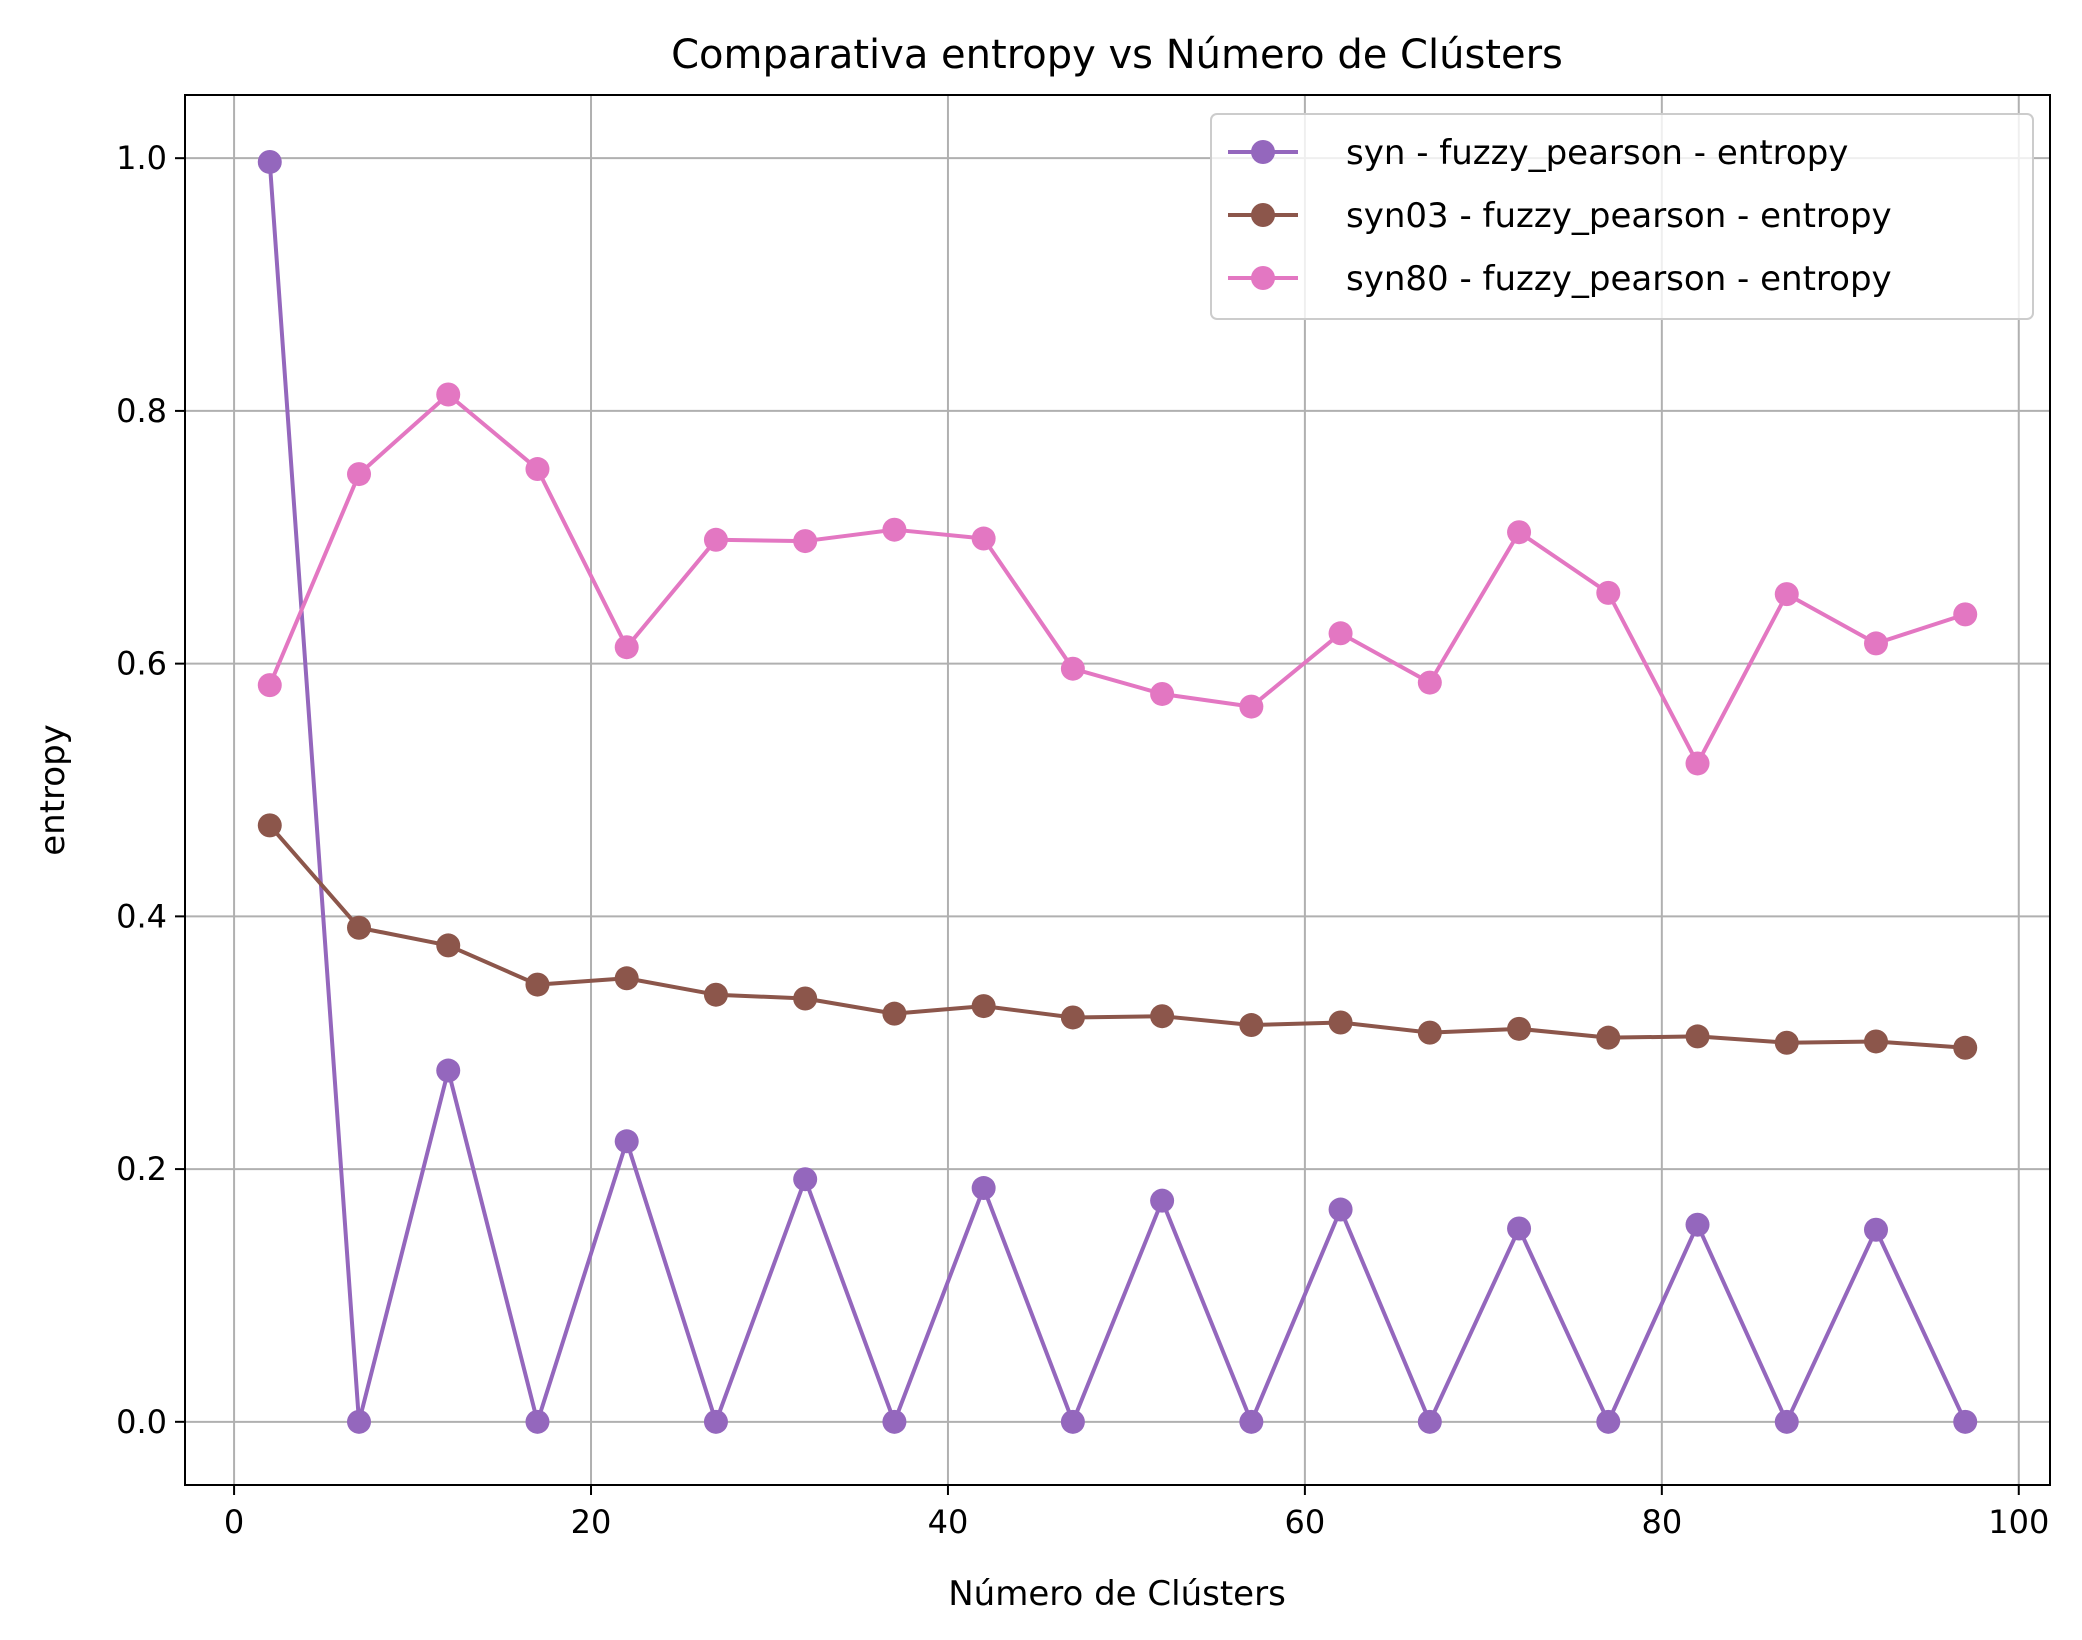 Image resolution: width=2082 pixels, height=1640 pixels. What do you see at coordinates (1305, 1522) in the screenshot?
I see `x-tick-label: 60` at bounding box center [1305, 1522].